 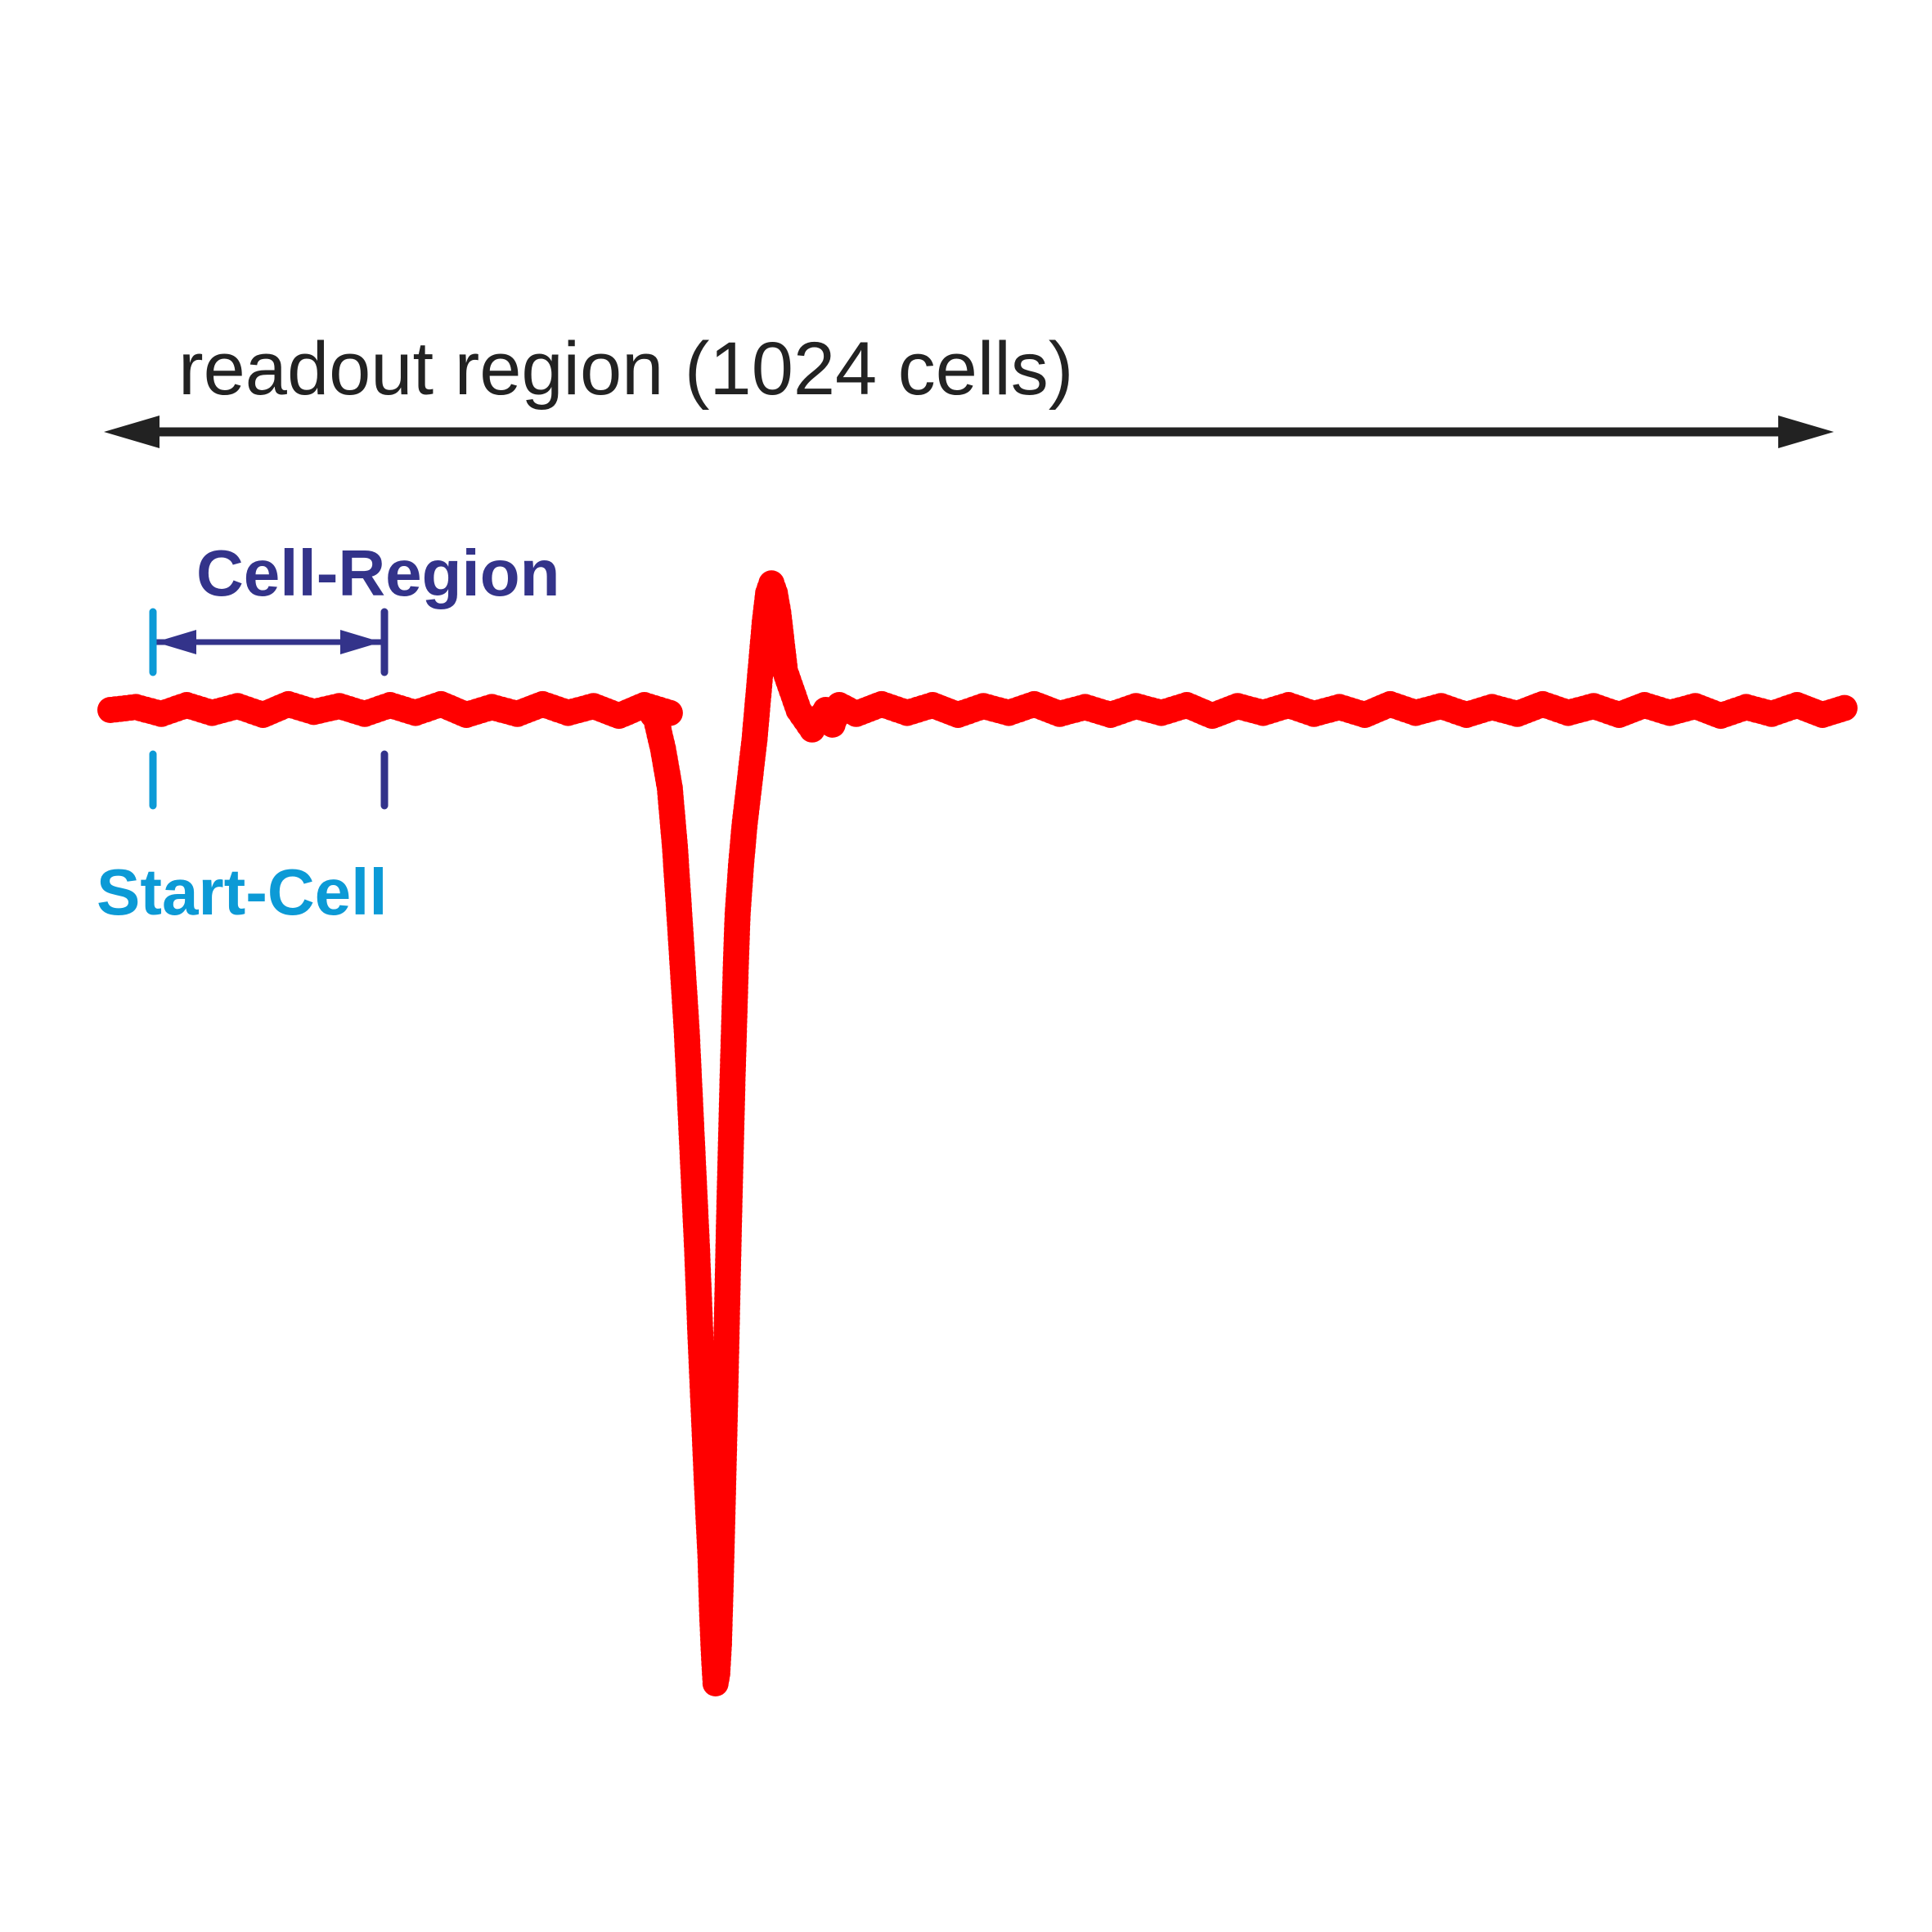 What do you see at coordinates (1806, 432) in the screenshot?
I see `readout-arrow-right-head` at bounding box center [1806, 432].